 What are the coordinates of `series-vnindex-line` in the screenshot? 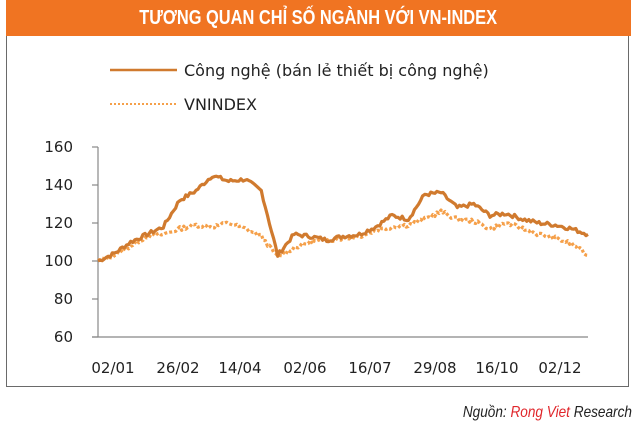 It's located at (343, 235).